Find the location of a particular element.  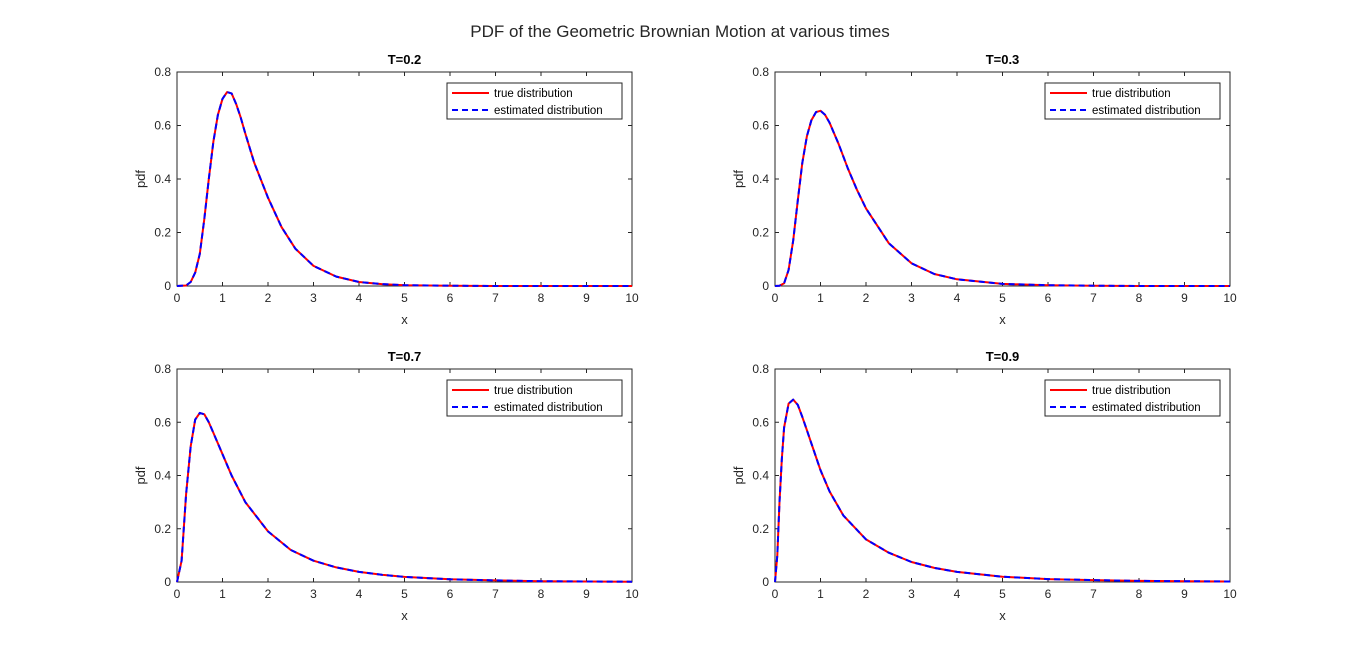

series-line-true-distribution is located at coordinates (404, 189).